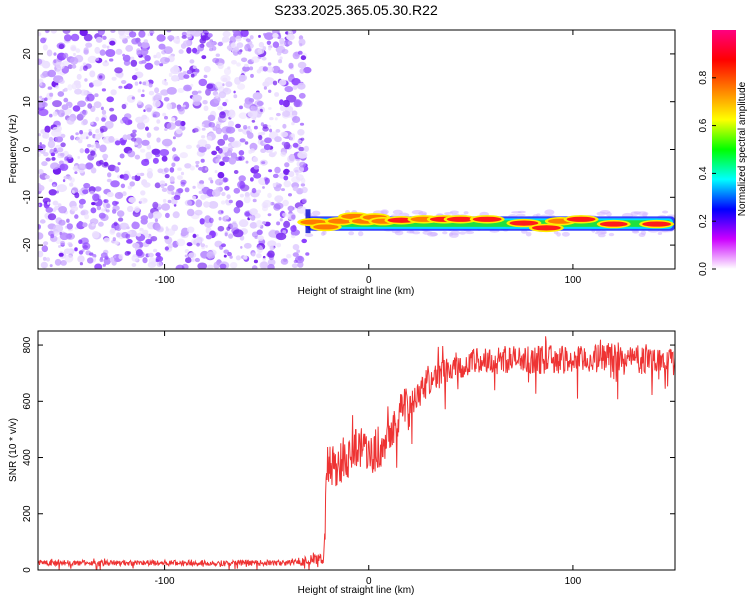 This screenshot has width=750, height=600. Describe the element at coordinates (13, 450) in the screenshot. I see `snr-ylabel: SNR (10 * v/v)` at that location.